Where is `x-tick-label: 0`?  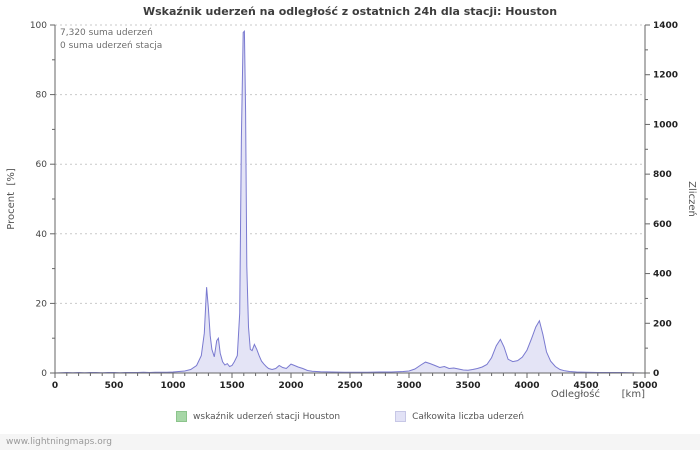 x-tick-label: 0 is located at coordinates (55, 386).